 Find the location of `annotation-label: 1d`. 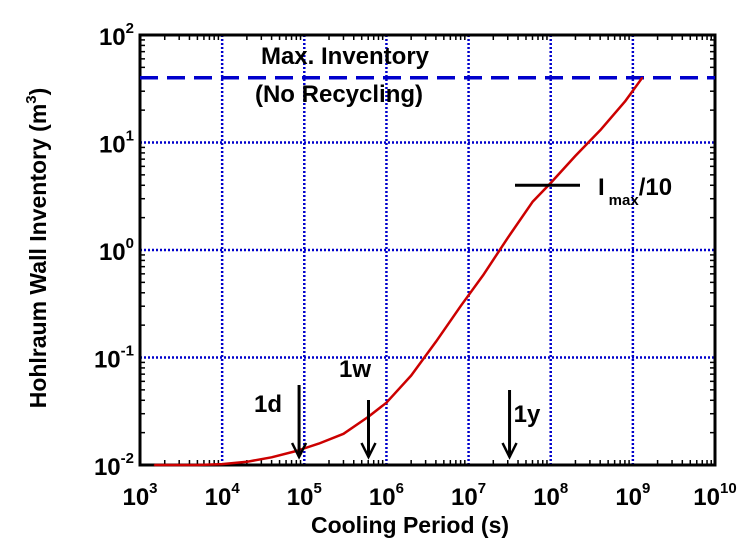

annotation-label: 1d is located at coordinates (268, 404).